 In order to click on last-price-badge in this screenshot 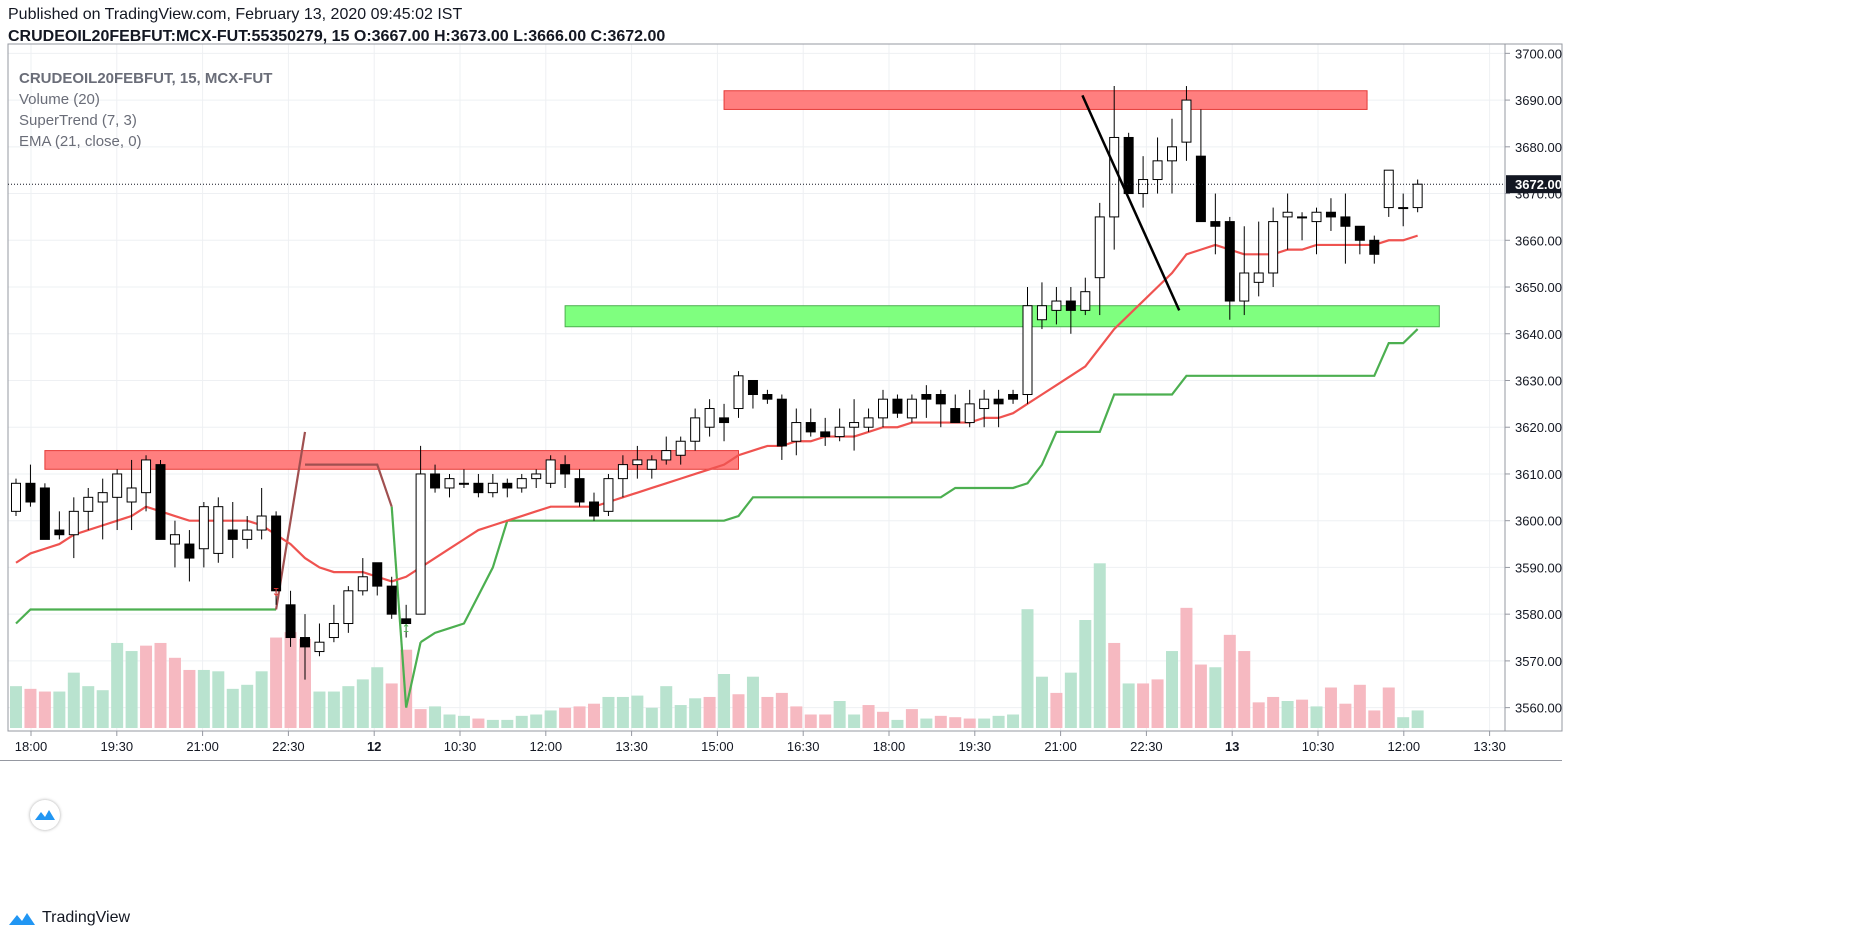, I will do `click(1533, 184)`.